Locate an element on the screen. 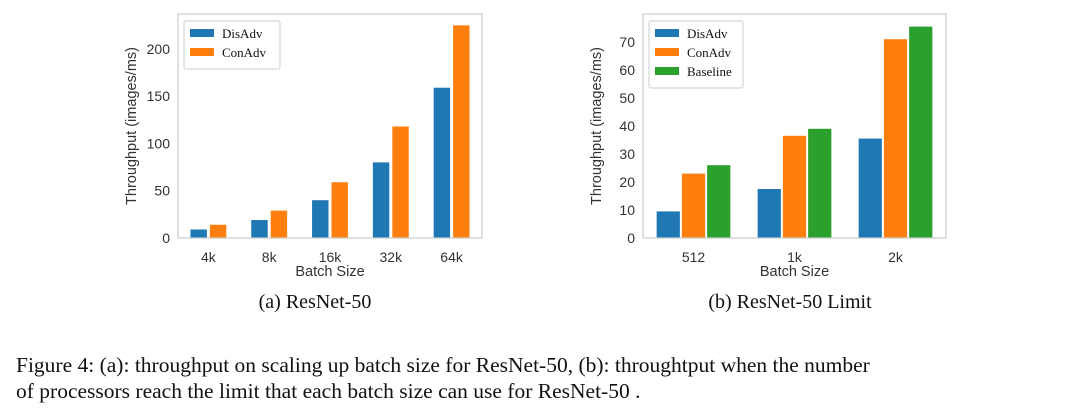 This screenshot has width=1080, height=418. bar-baseline-2k is located at coordinates (921, 132).